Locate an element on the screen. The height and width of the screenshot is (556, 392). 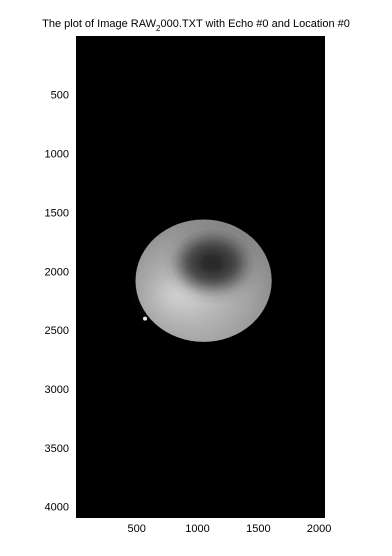
y-tick-label: 4000 is located at coordinates (57, 508).